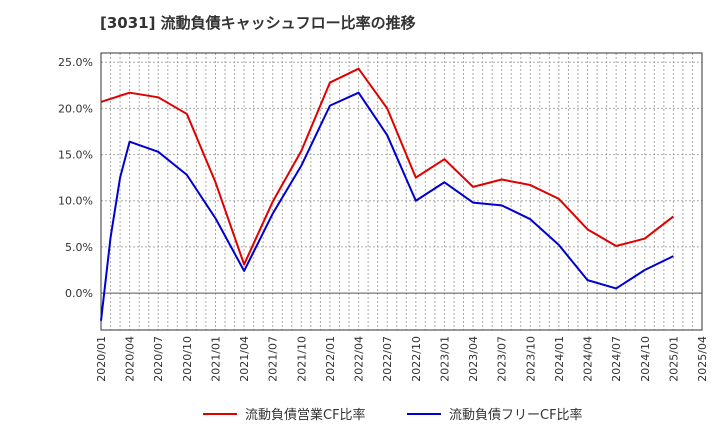 The width and height of the screenshot is (720, 440). I want to click on x-tick-label: 2022/10, so click(416, 359).